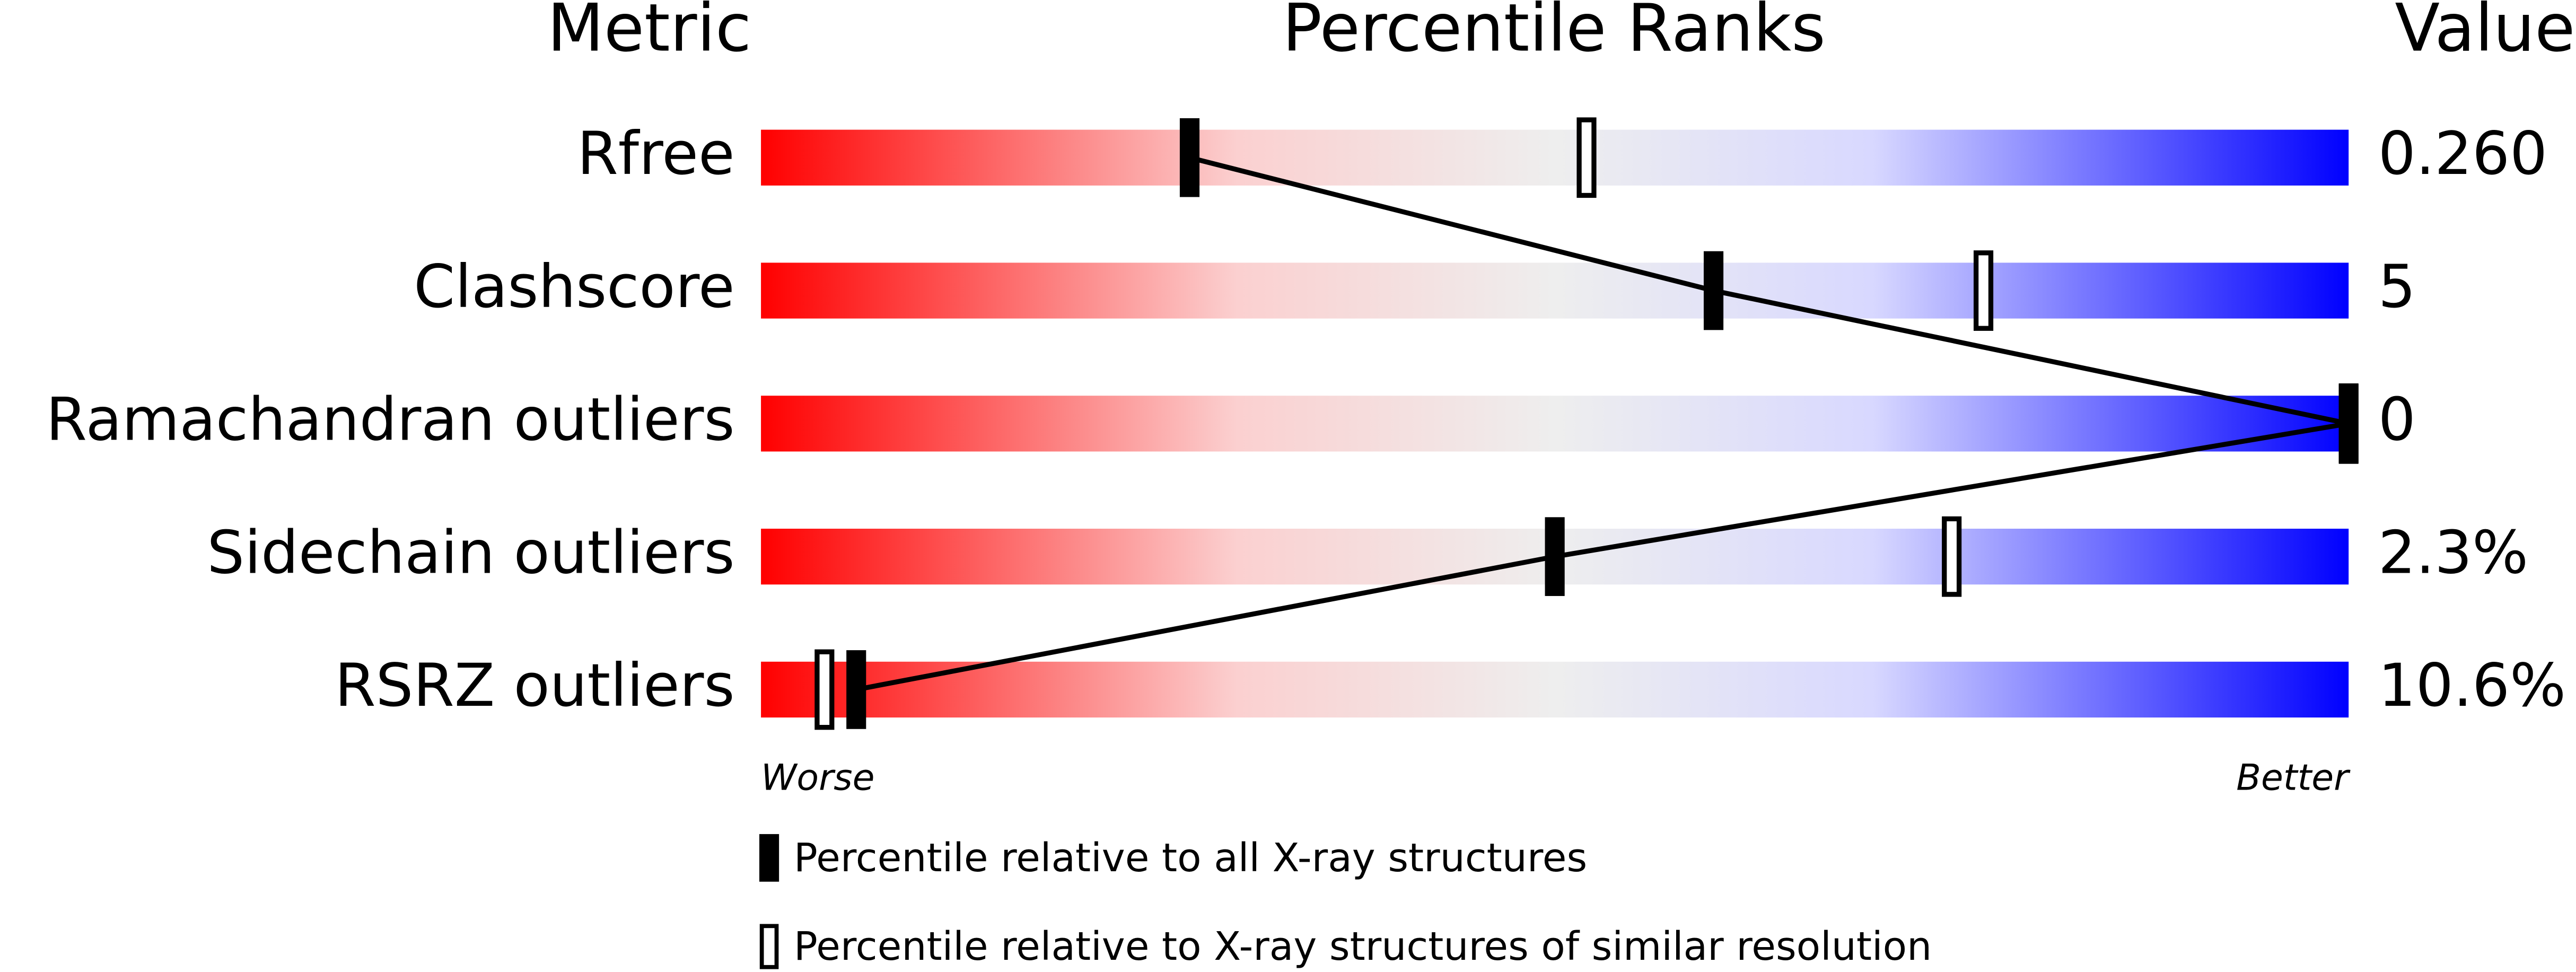  Describe the element at coordinates (2397, 287) in the screenshot. I see `metric-value: 5` at that location.